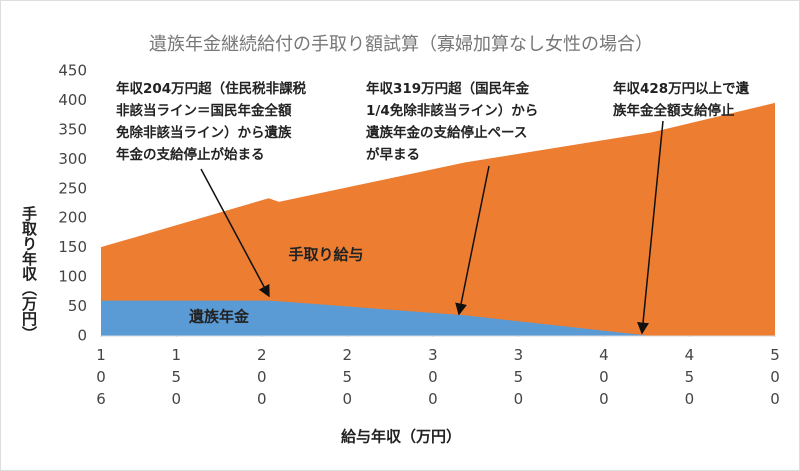 The width and height of the screenshot is (800, 471). I want to click on x-tick-label: 450, so click(689, 379).